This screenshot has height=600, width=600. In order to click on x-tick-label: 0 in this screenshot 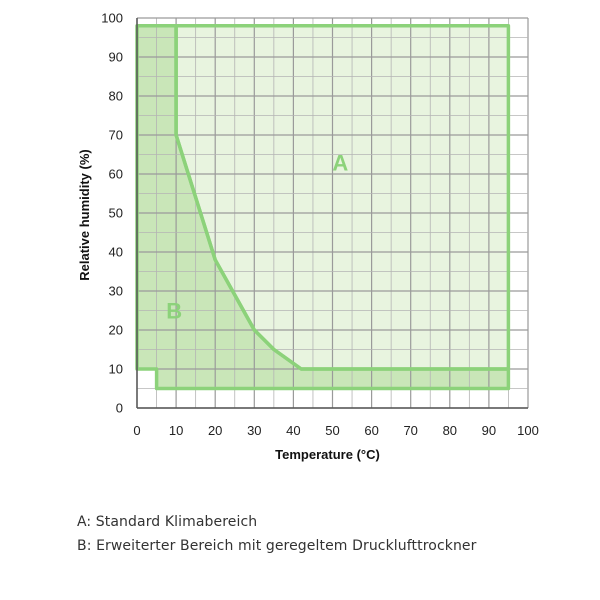, I will do `click(136, 430)`.